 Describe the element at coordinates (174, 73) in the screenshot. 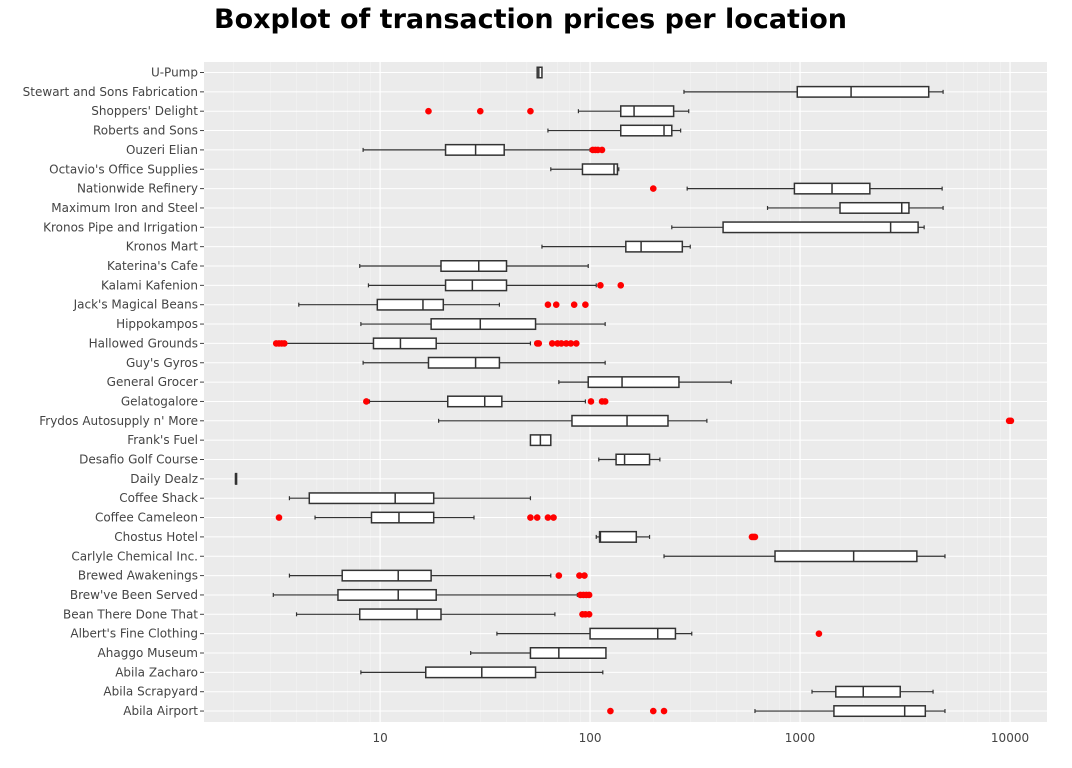

I see `y-tick-label: U-Pump` at that location.